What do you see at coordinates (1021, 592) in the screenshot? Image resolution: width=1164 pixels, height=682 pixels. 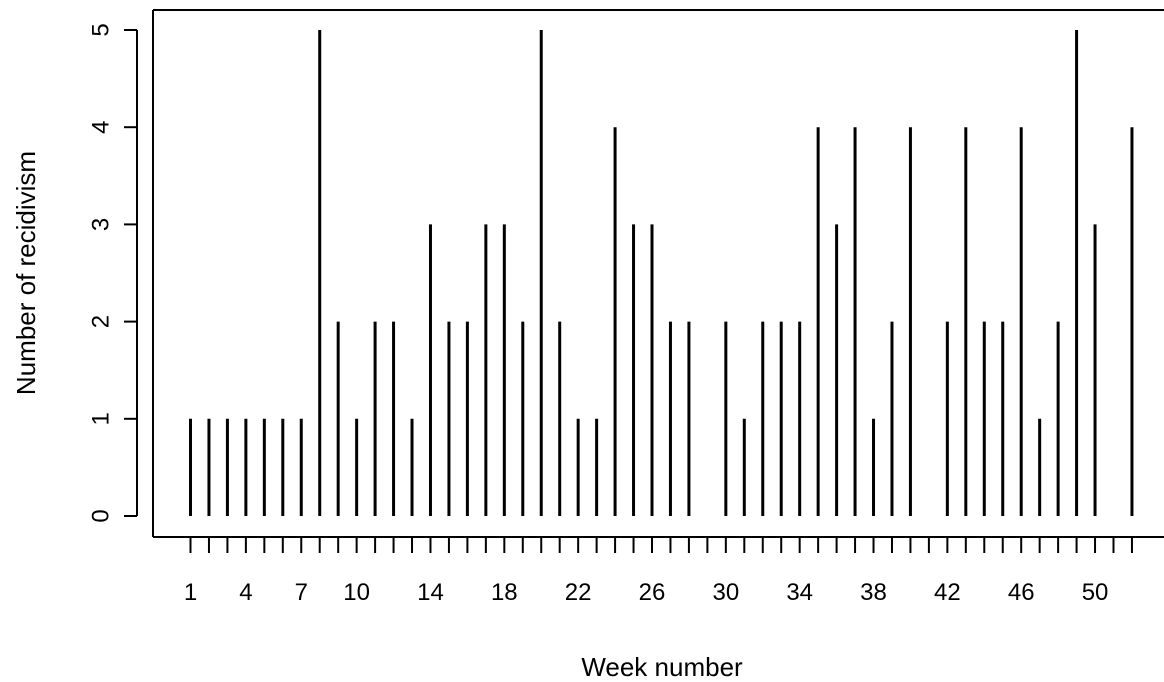 I see `x-tick-label-46: 46` at bounding box center [1021, 592].